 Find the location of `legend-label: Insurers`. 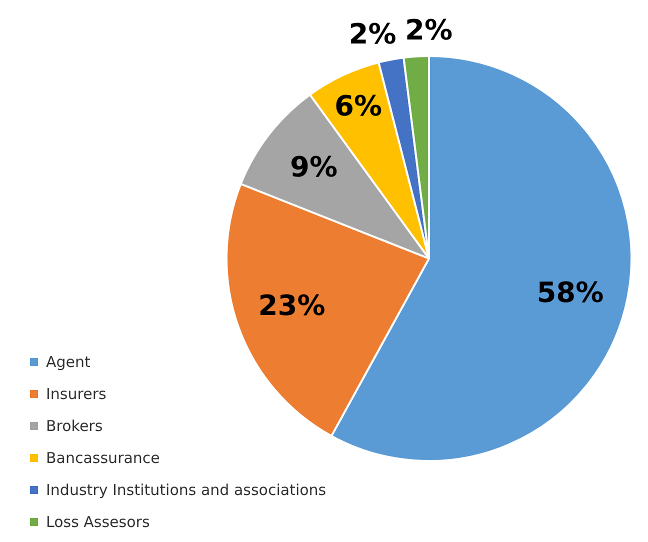

legend-label: Insurers is located at coordinates (76, 394).